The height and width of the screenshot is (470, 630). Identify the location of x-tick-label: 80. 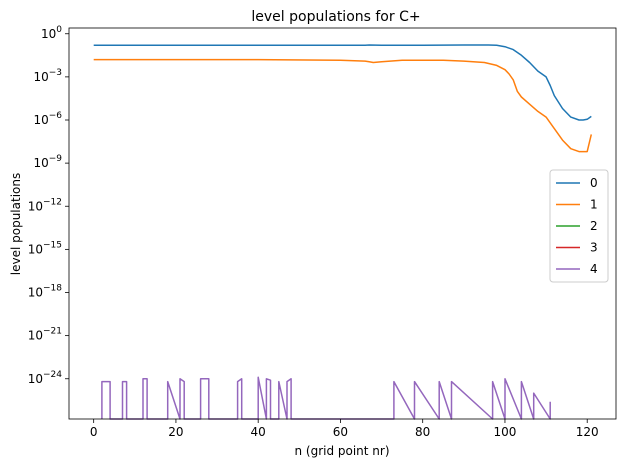
(422, 432).